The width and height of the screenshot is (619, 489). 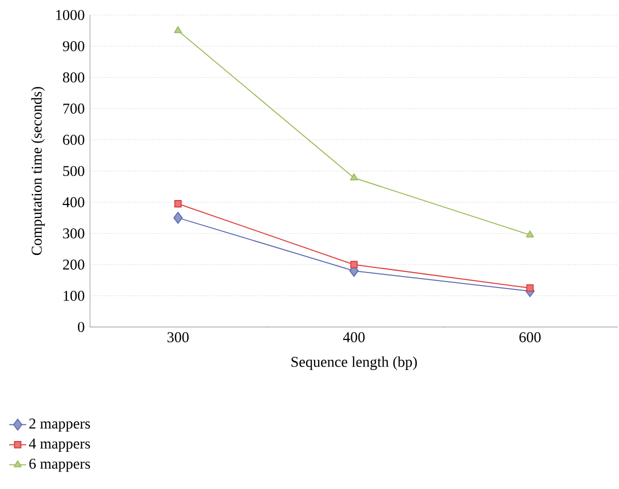 What do you see at coordinates (73, 109) in the screenshot?
I see `y-tick-label: 700` at bounding box center [73, 109].